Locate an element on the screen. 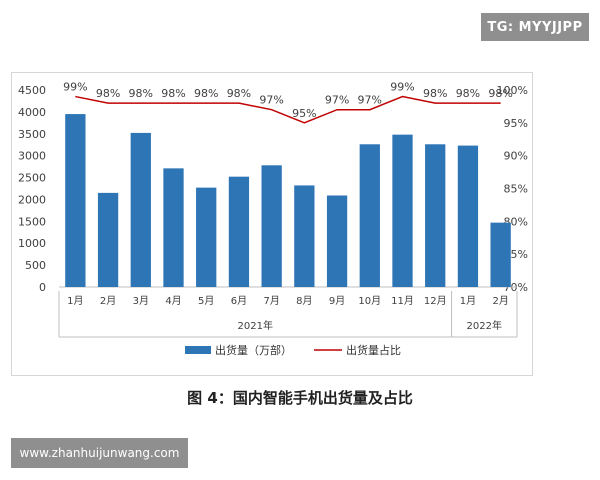  legend-bar-label: 出货量（万部） is located at coordinates (253, 350).